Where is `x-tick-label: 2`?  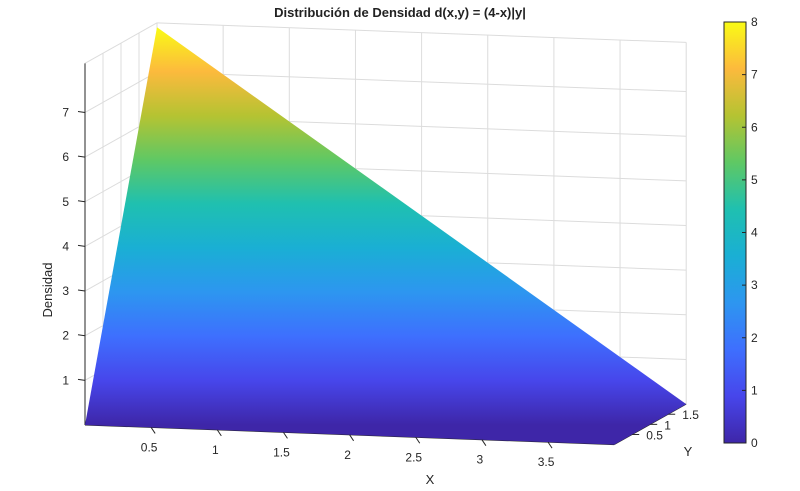 x-tick-label: 2 is located at coordinates (347, 455).